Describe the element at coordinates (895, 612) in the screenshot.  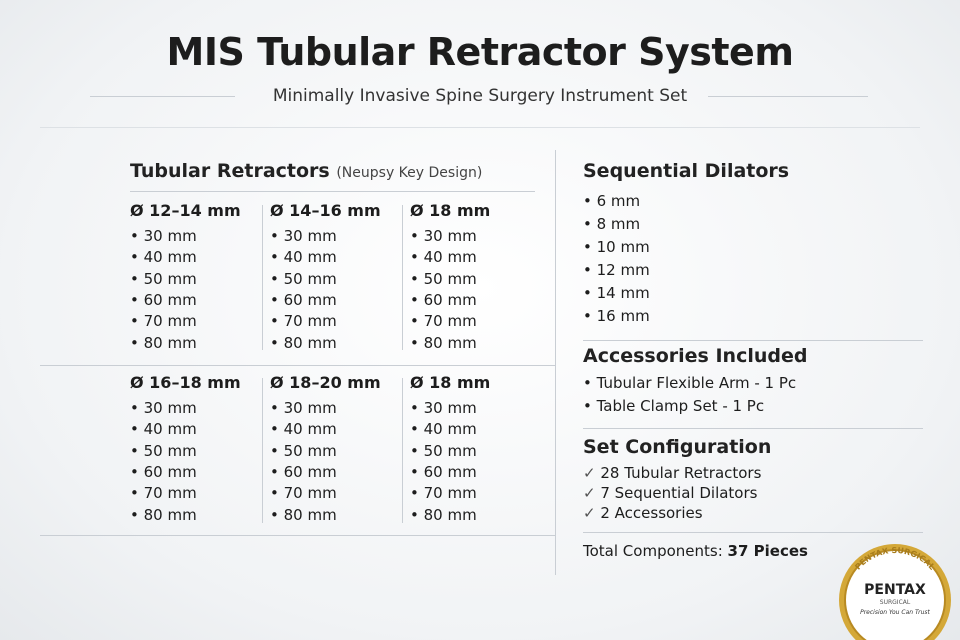
I see `badge-tagline: Precision You Can Trust` at that location.